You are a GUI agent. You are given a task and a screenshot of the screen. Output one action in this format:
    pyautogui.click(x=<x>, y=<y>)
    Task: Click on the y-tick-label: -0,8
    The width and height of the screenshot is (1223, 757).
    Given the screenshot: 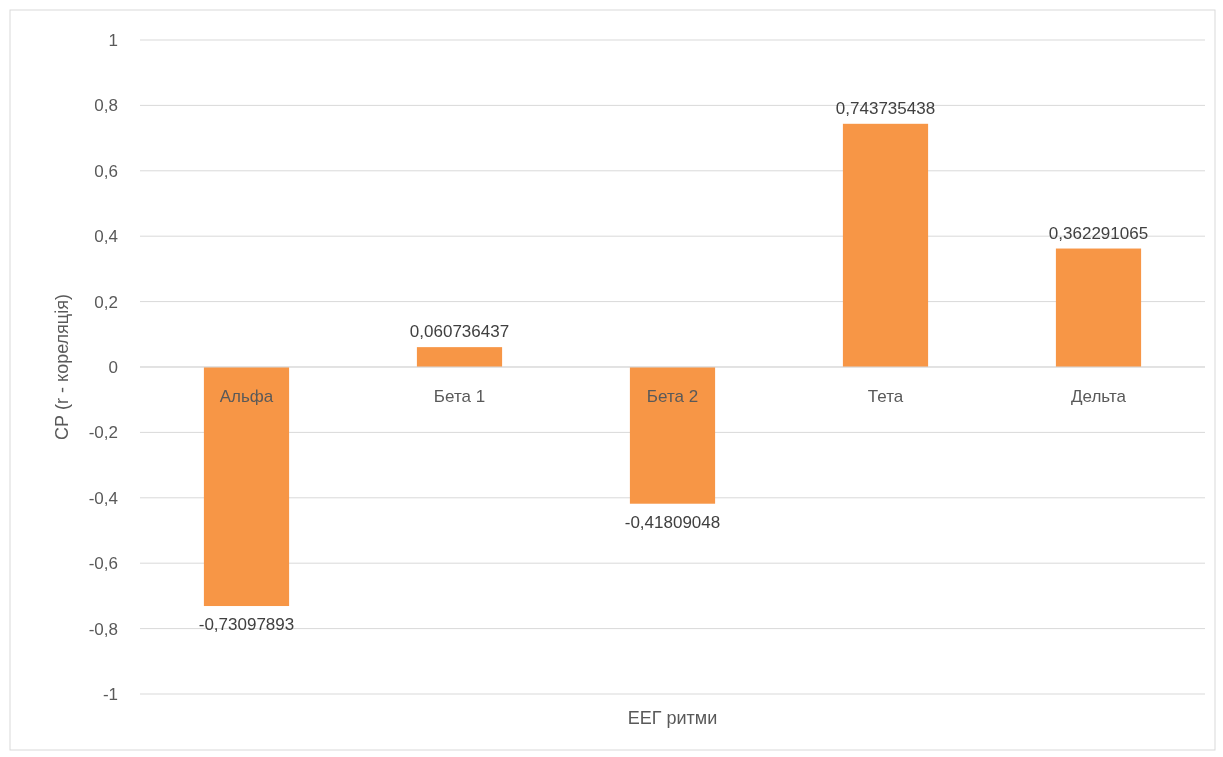 What is the action you would take?
    pyautogui.click(x=103, y=629)
    